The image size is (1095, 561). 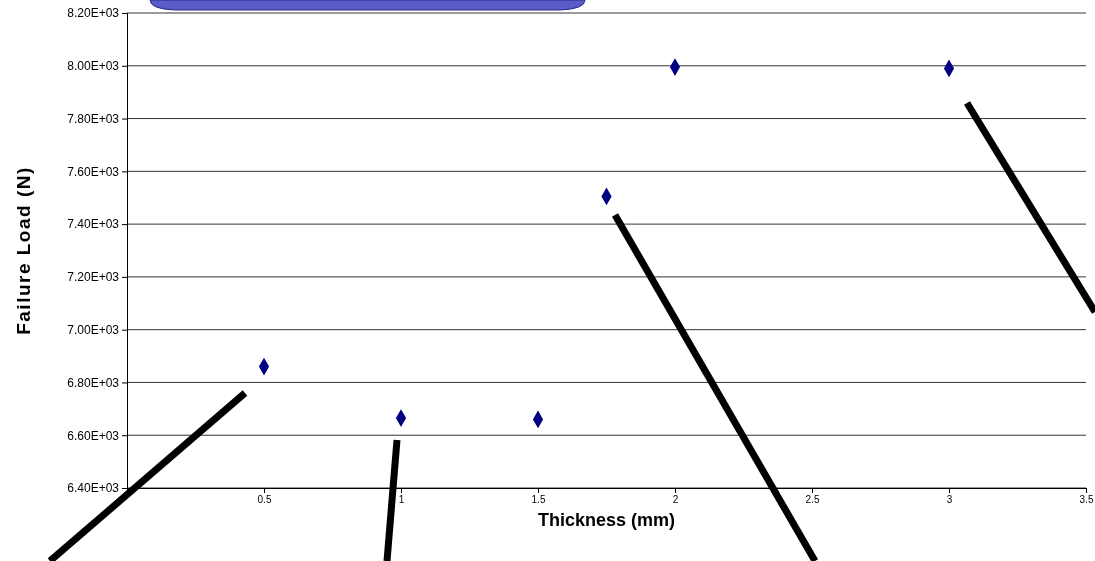 I want to click on y-tick-label: 6.60E+03, so click(x=93, y=435).